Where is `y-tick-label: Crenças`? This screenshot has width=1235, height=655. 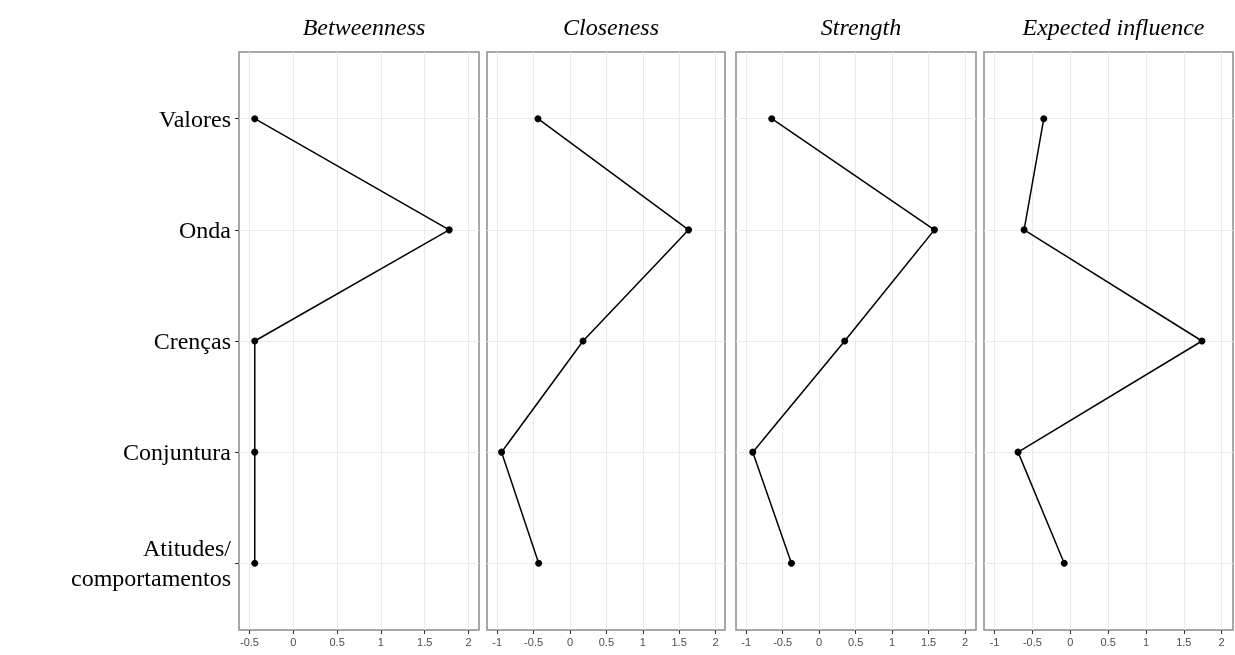 y-tick-label: Crenças is located at coordinates (192, 341).